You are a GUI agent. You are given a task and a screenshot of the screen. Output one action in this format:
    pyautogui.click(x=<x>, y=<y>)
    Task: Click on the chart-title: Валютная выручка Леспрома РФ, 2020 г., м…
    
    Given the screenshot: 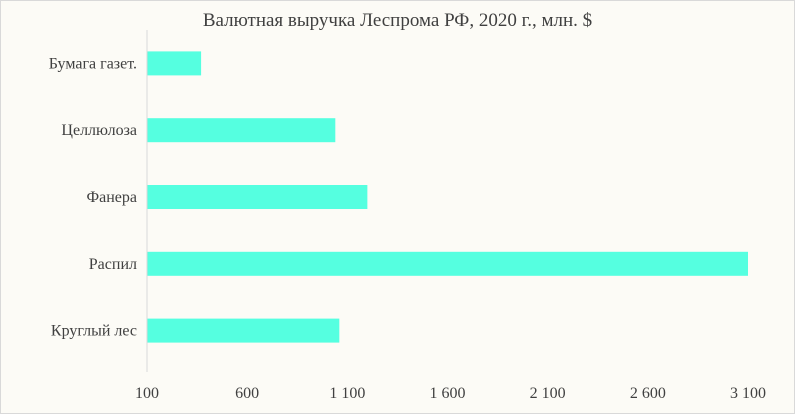 What is the action you would take?
    pyautogui.click(x=397, y=20)
    